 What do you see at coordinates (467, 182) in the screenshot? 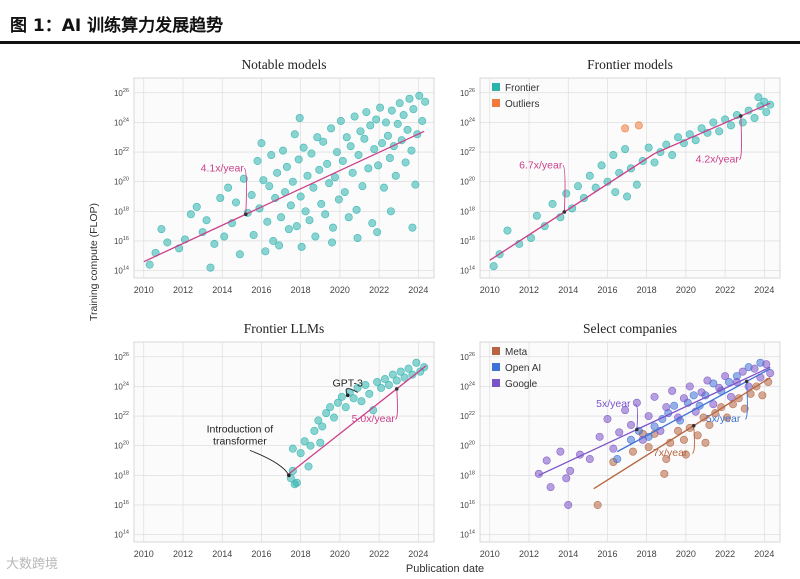
I see `y-tick-label: 1020` at bounding box center [467, 182].